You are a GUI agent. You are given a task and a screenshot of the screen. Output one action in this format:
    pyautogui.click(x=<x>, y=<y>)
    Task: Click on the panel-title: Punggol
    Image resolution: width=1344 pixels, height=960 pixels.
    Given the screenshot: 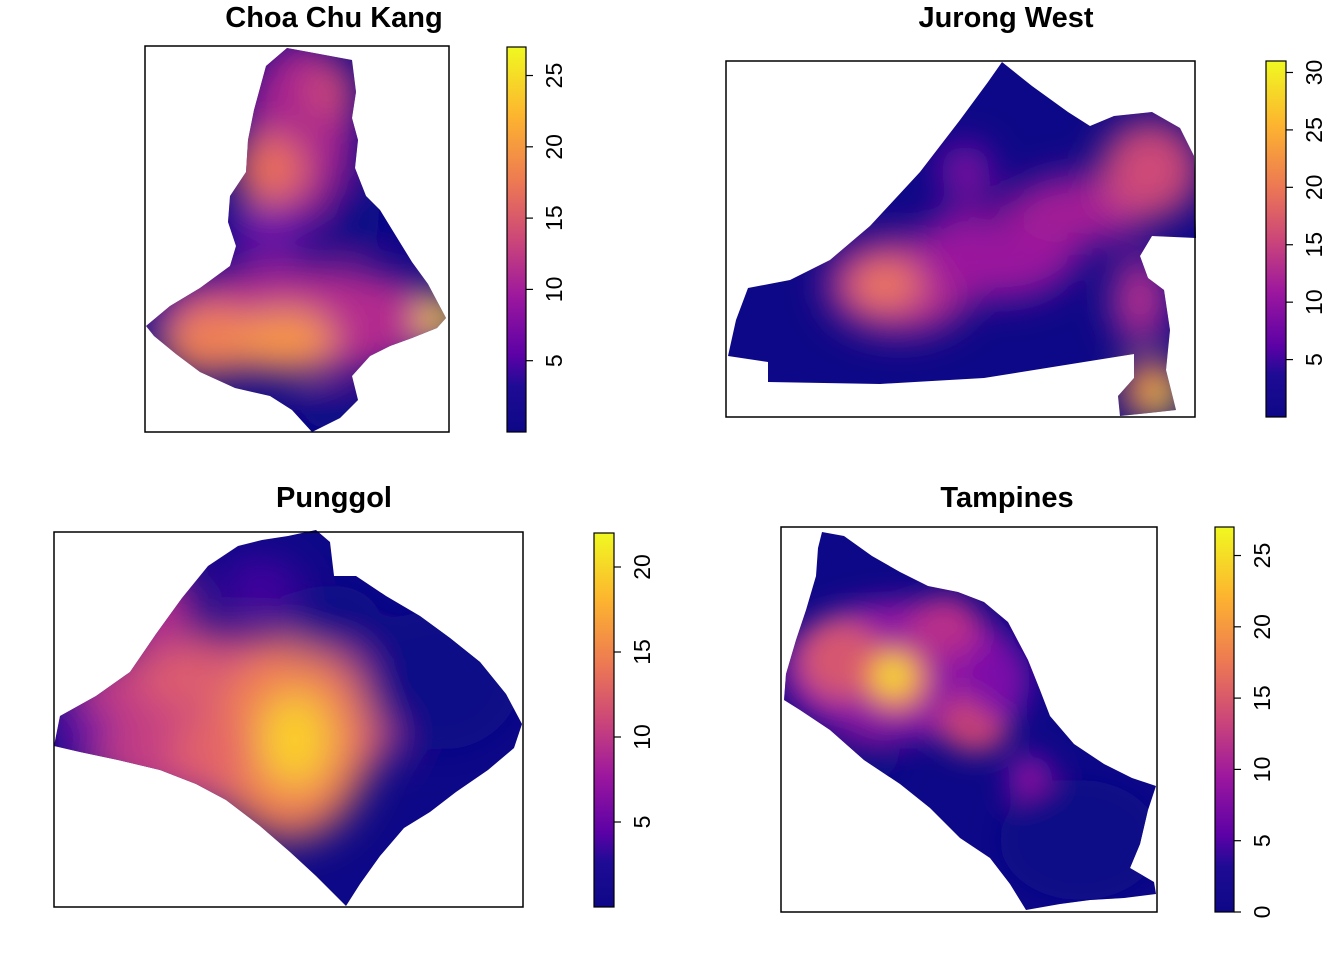 What is the action you would take?
    pyautogui.click(x=334, y=498)
    